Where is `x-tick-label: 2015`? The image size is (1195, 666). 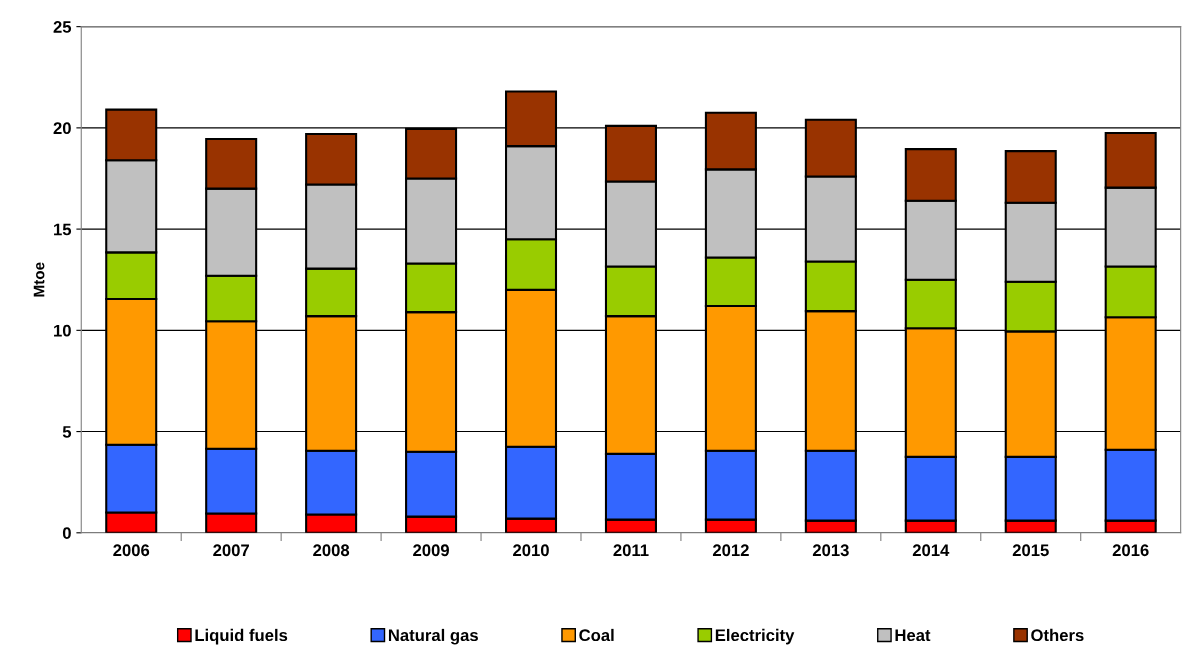 x-tick-label: 2015 is located at coordinates (1030, 550).